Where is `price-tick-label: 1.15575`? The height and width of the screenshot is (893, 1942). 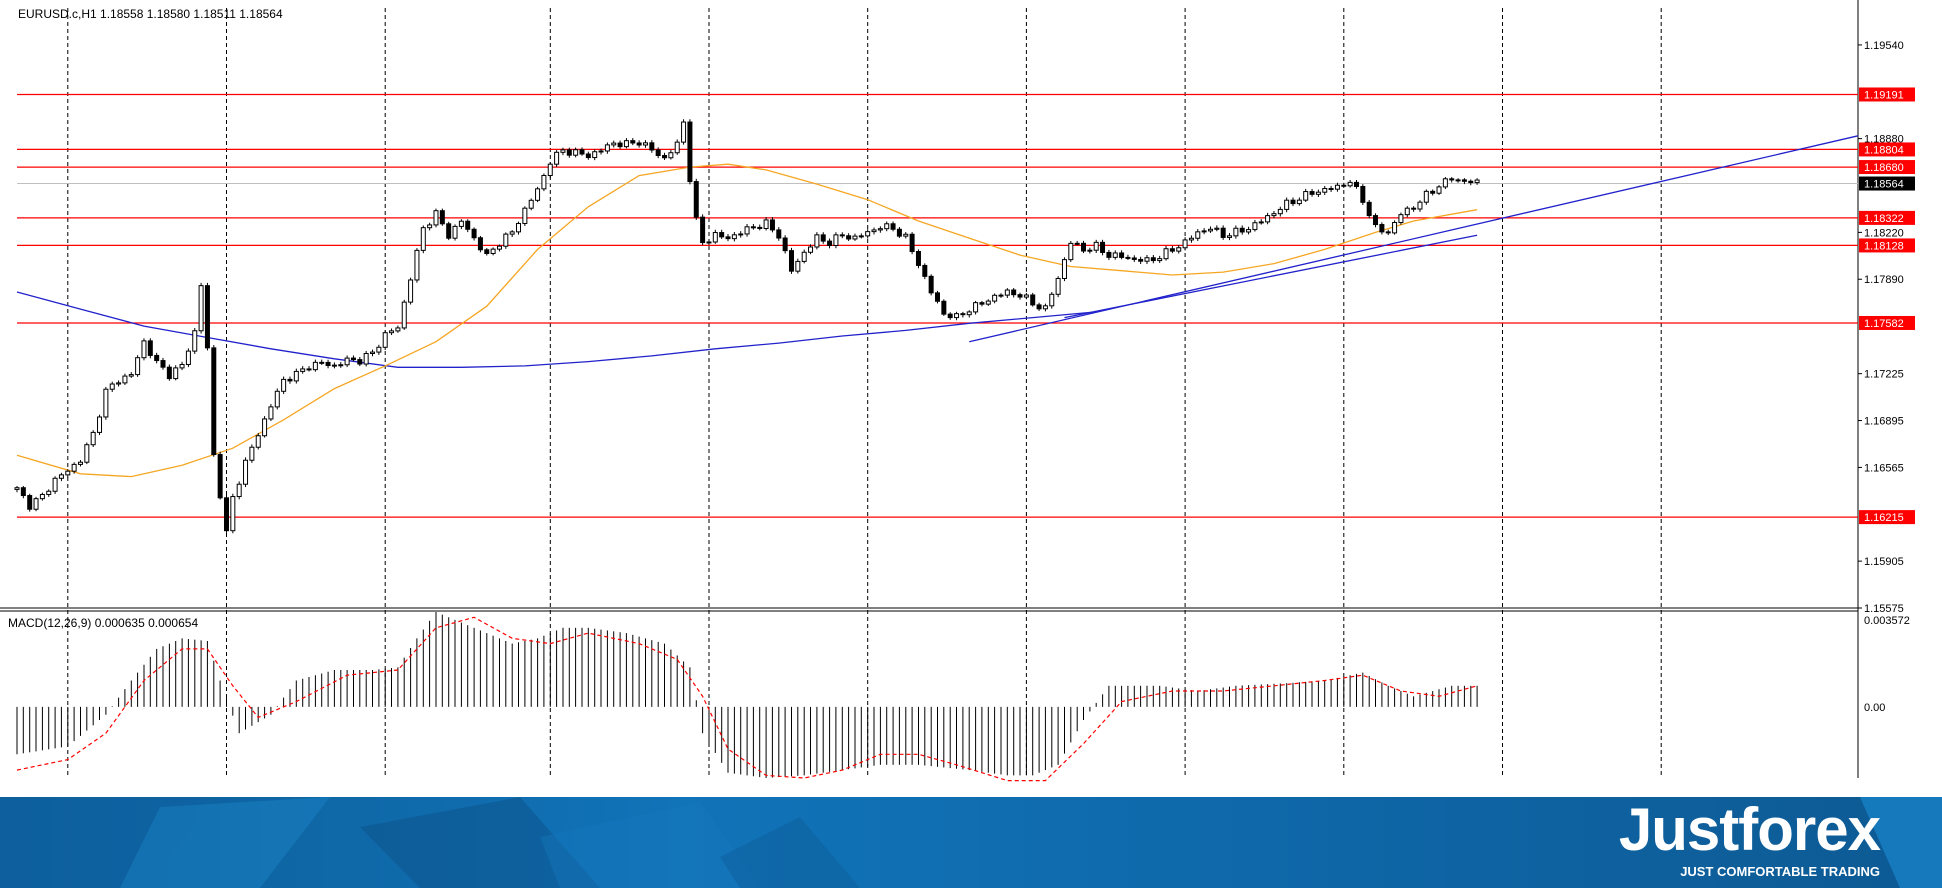
price-tick-label: 1.15575 is located at coordinates (1884, 609).